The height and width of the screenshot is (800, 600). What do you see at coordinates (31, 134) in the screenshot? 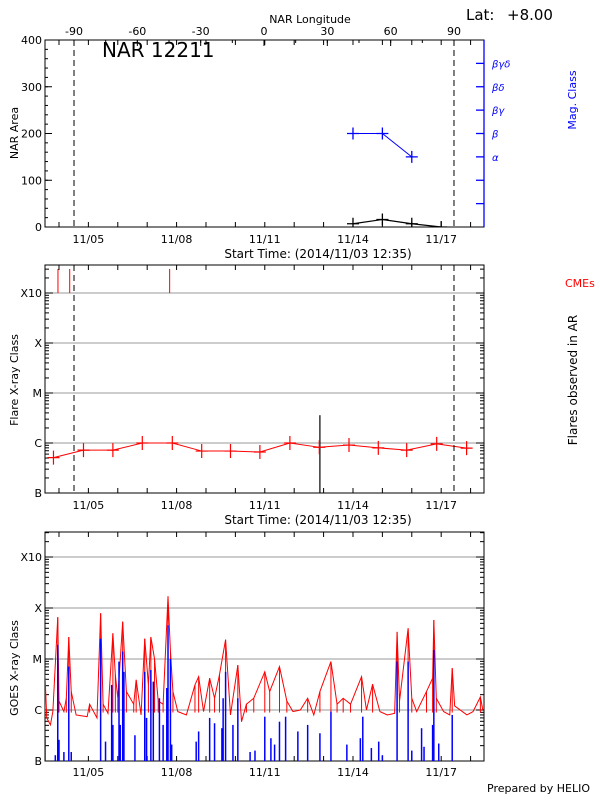
I see `y-tick-label: 200` at bounding box center [31, 134].